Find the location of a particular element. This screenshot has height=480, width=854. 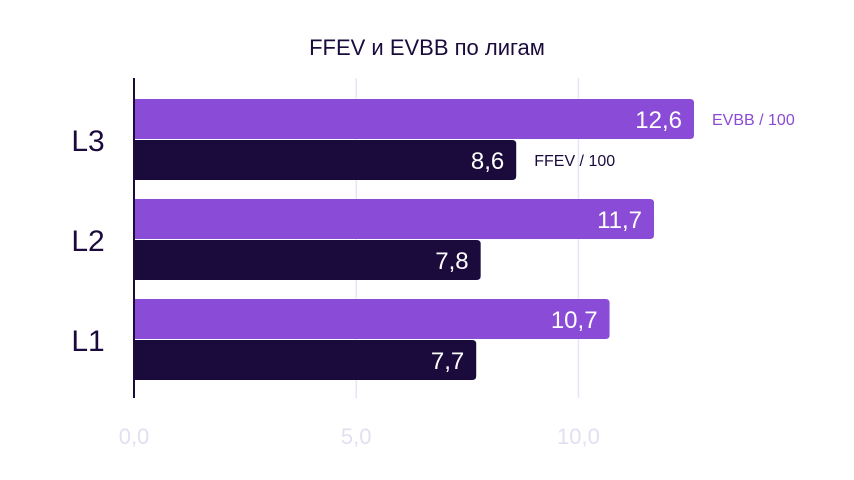

category-label: L1 is located at coordinates (87, 341).